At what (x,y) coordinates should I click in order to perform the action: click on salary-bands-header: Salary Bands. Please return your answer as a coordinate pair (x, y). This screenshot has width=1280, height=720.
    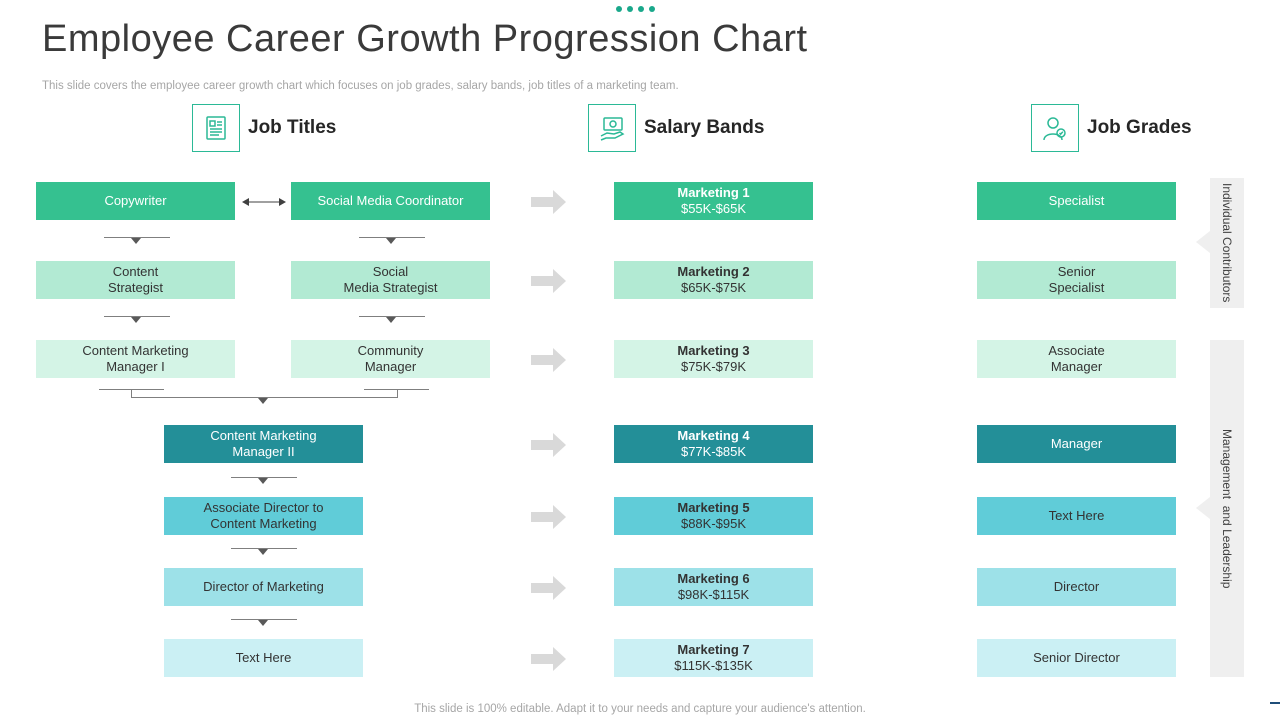
    Looking at the image, I should click on (676, 128).